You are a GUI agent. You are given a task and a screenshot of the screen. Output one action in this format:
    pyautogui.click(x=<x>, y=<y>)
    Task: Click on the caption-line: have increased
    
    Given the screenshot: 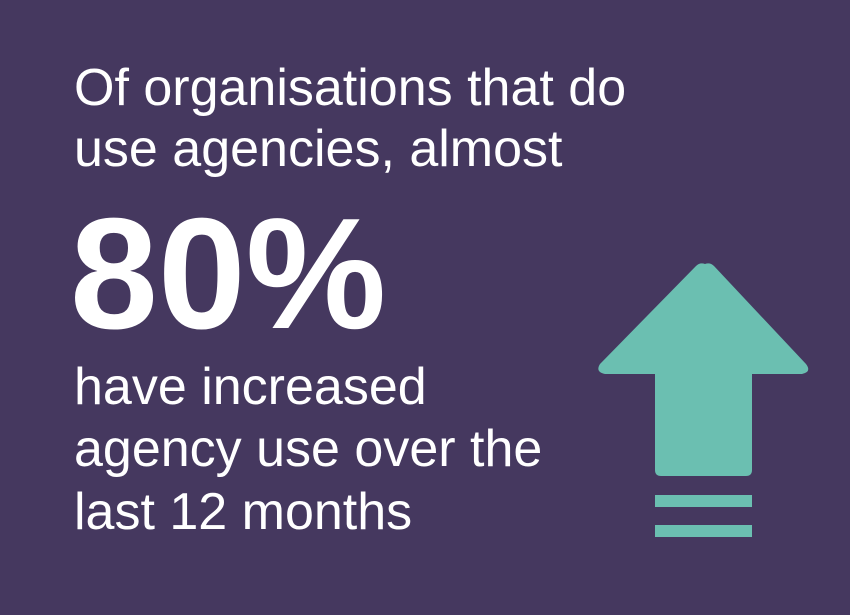 What is the action you would take?
    pyautogui.click(x=250, y=387)
    